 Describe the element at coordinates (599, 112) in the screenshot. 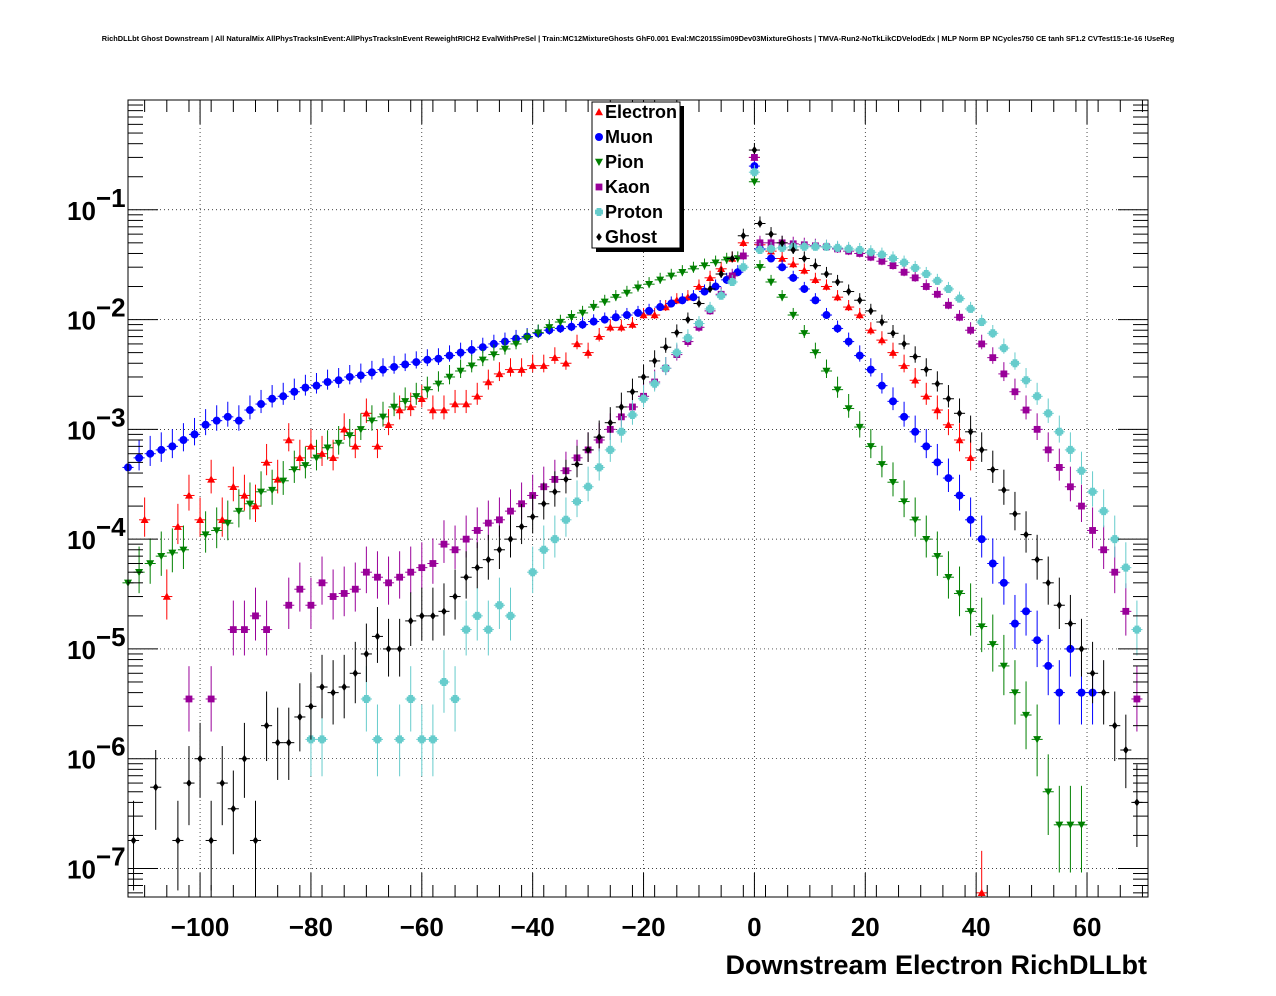

I see `legend-marker-electron` at that location.